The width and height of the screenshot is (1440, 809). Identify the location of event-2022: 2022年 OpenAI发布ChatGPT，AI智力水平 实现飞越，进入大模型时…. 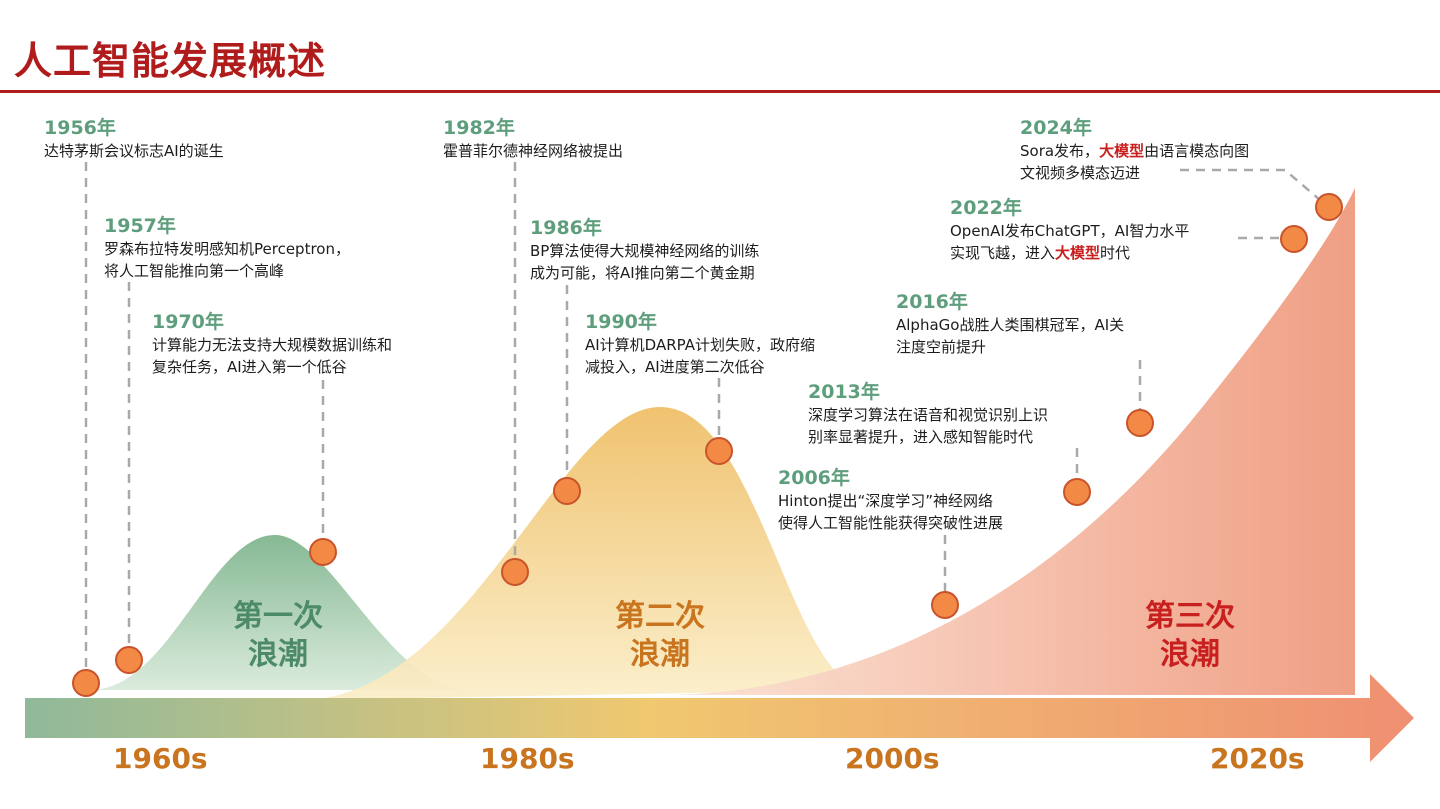
(1069, 230).